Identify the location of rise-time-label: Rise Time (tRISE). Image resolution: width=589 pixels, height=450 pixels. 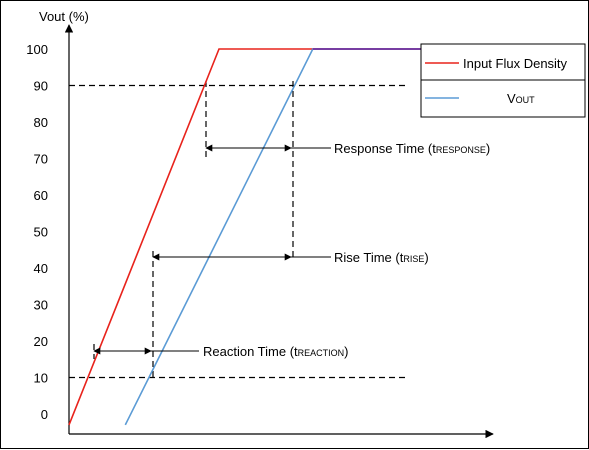
(381, 257).